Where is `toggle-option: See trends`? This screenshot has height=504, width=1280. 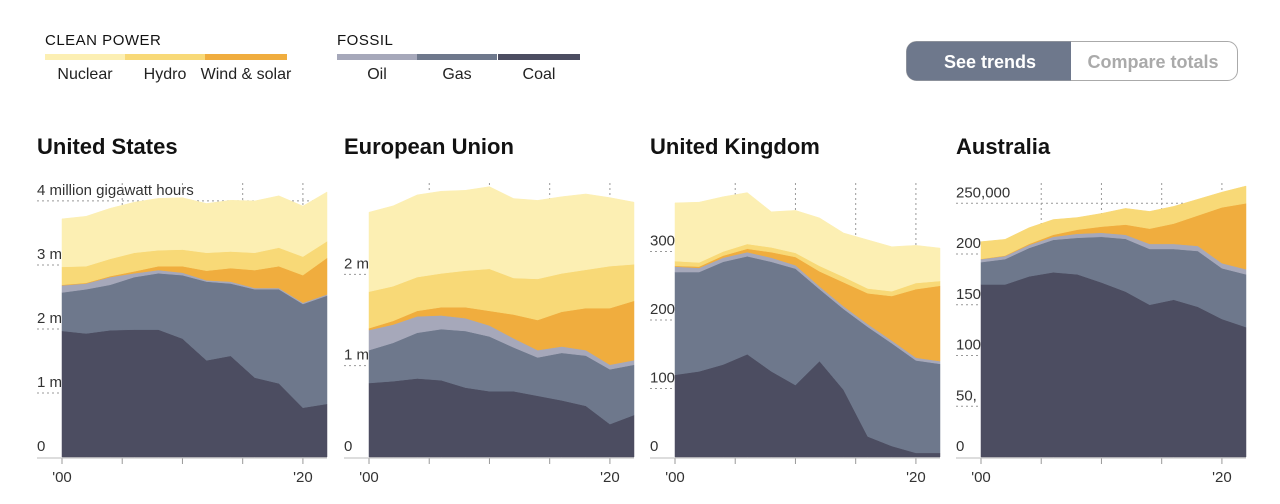
toggle-option: See trends is located at coordinates (990, 62).